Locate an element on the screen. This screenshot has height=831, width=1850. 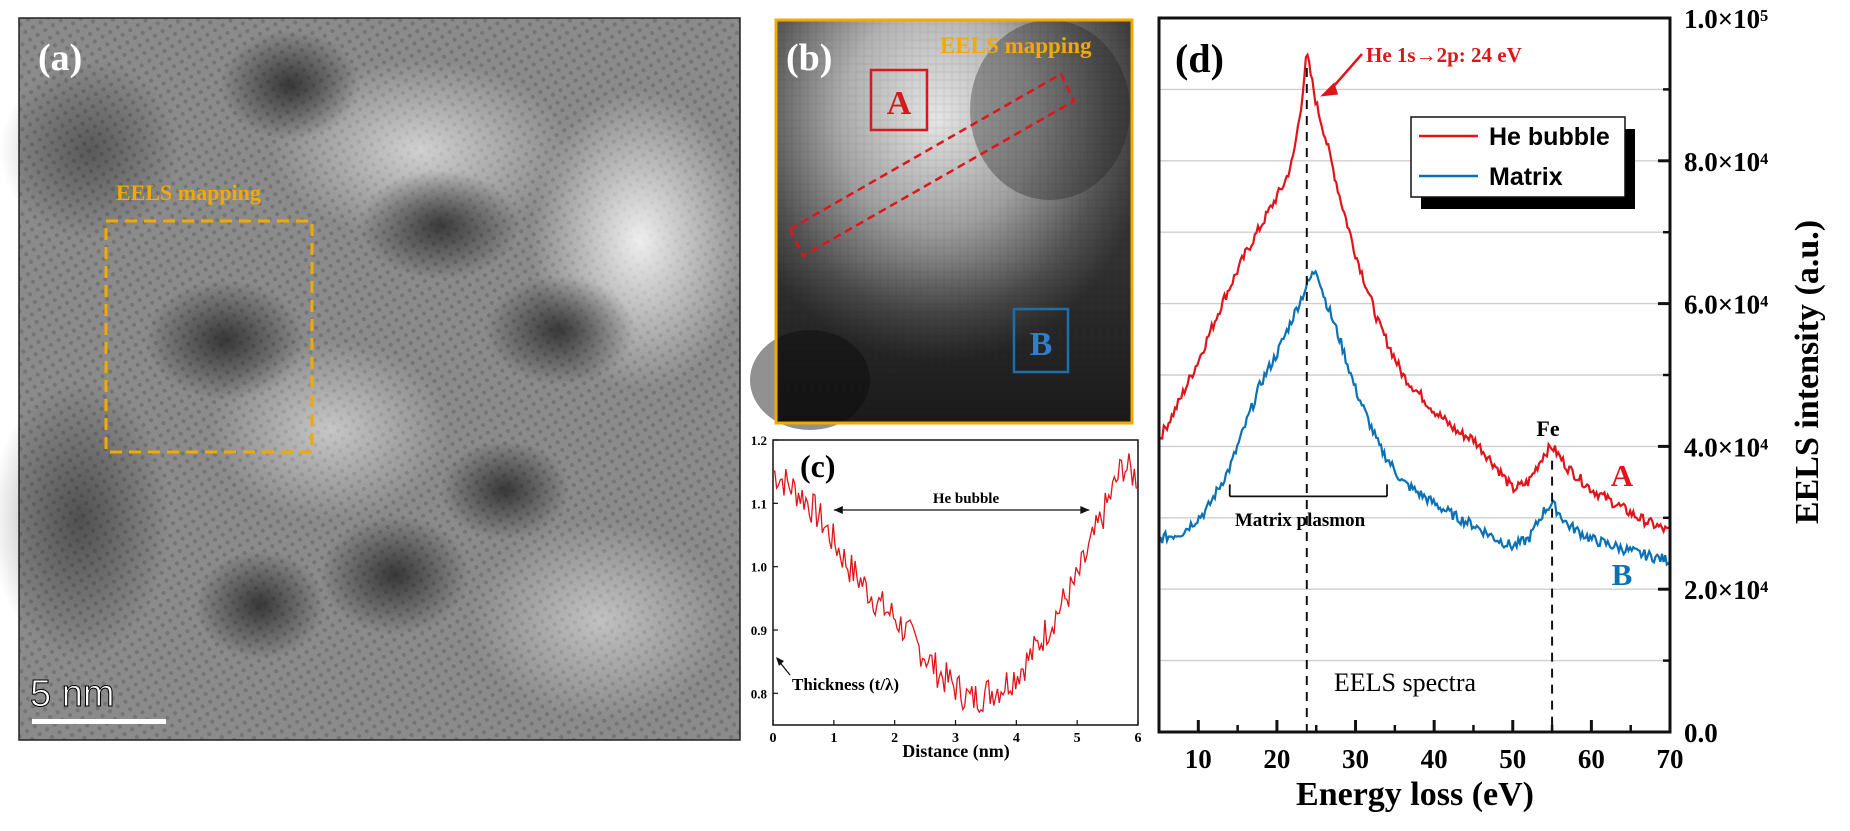
region-a-box is located at coordinates (899, 100).